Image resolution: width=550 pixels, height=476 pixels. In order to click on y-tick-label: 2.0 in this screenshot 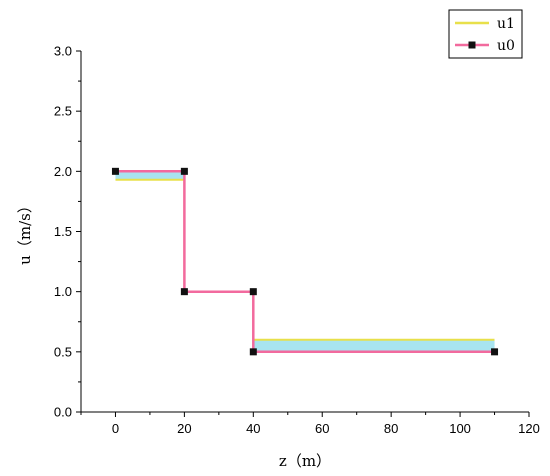, I will do `click(63, 171)`.